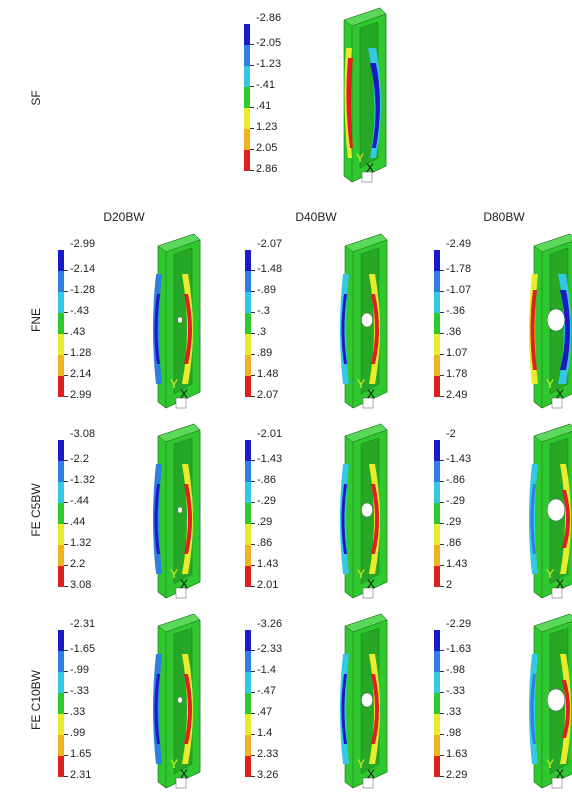  Describe the element at coordinates (78, 332) in the screenshot. I see `legend-value: .43` at that location.